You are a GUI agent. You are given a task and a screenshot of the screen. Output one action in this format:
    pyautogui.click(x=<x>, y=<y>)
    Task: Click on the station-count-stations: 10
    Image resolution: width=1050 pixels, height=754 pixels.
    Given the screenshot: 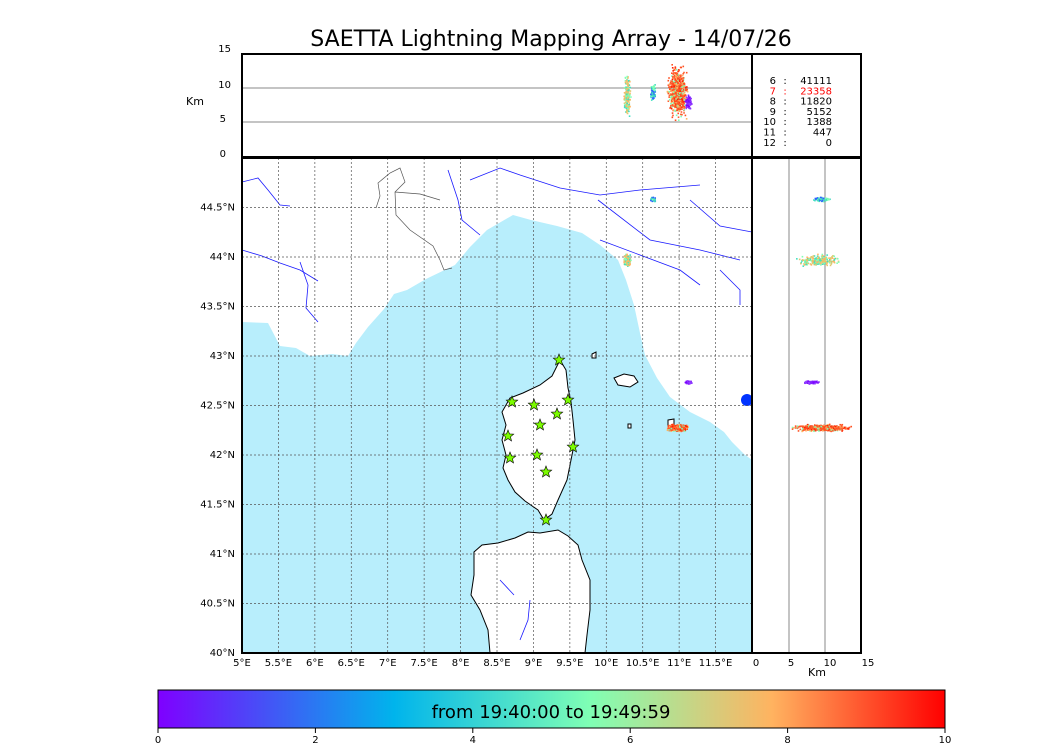 What is the action you would take?
    pyautogui.click(x=769, y=122)
    